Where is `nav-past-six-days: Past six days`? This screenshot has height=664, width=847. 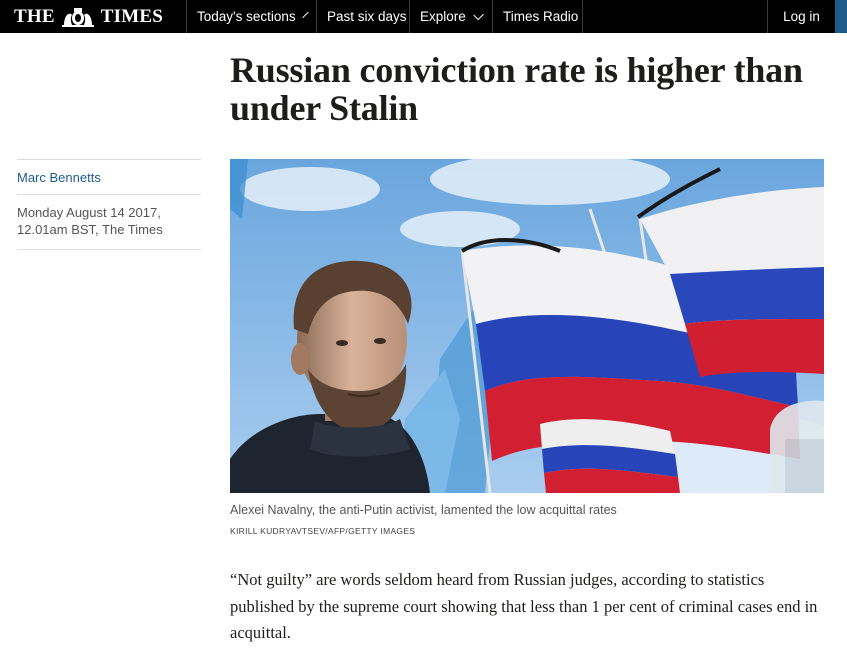
nav-past-six-days: Past six days is located at coordinates (363, 16).